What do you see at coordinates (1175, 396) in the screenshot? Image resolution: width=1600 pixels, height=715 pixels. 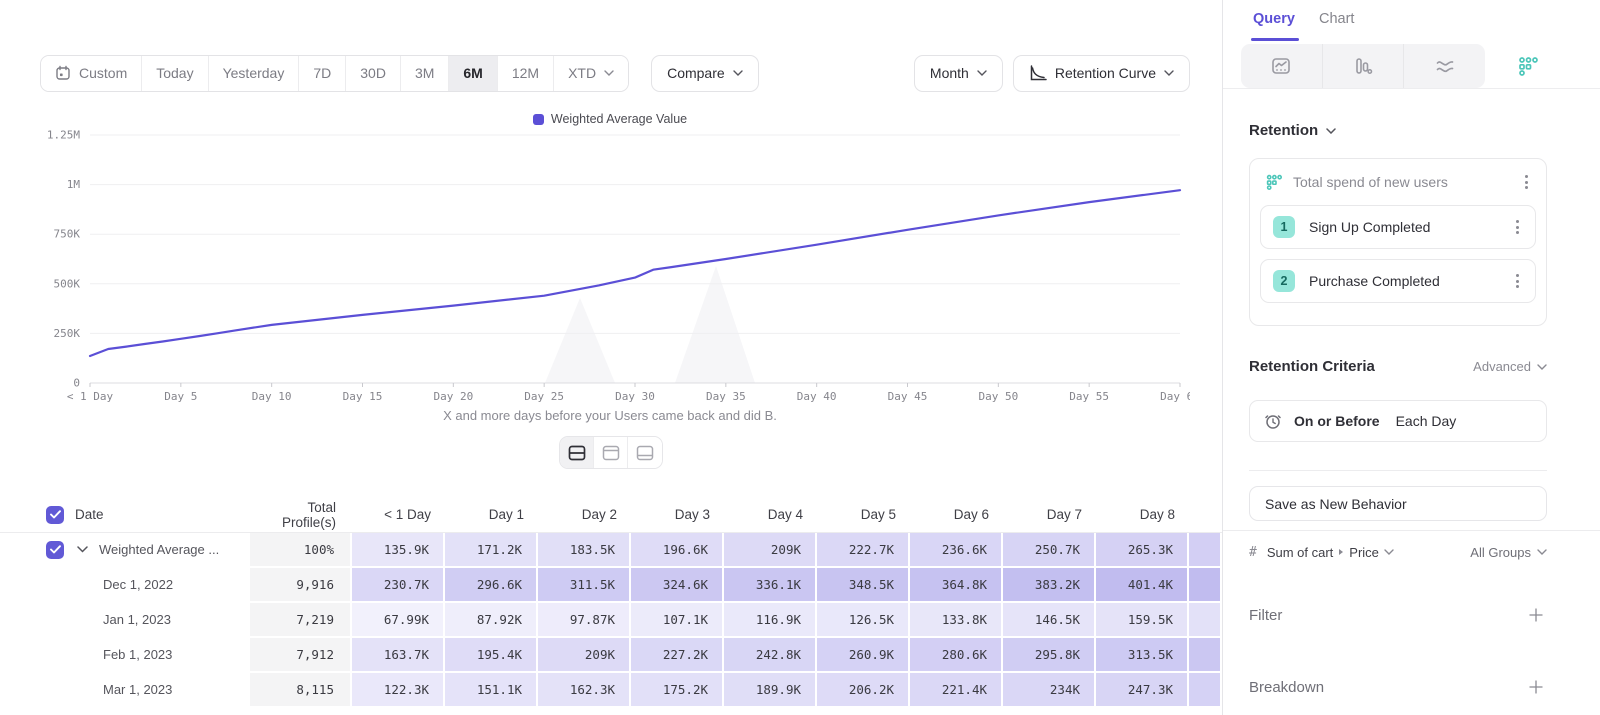 I see `x-axis-label: Day 60` at bounding box center [1175, 396].